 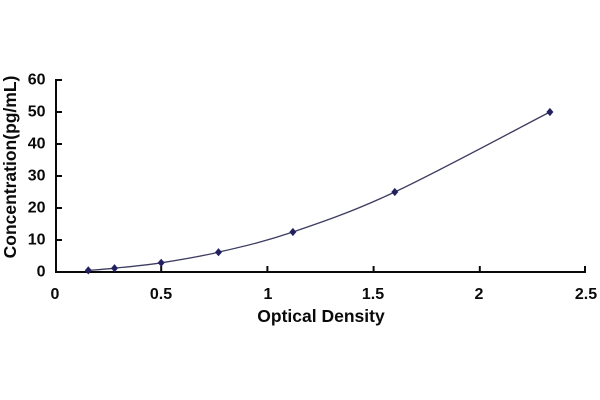 I want to click on svg-text: 2.5, so click(x=586, y=294).